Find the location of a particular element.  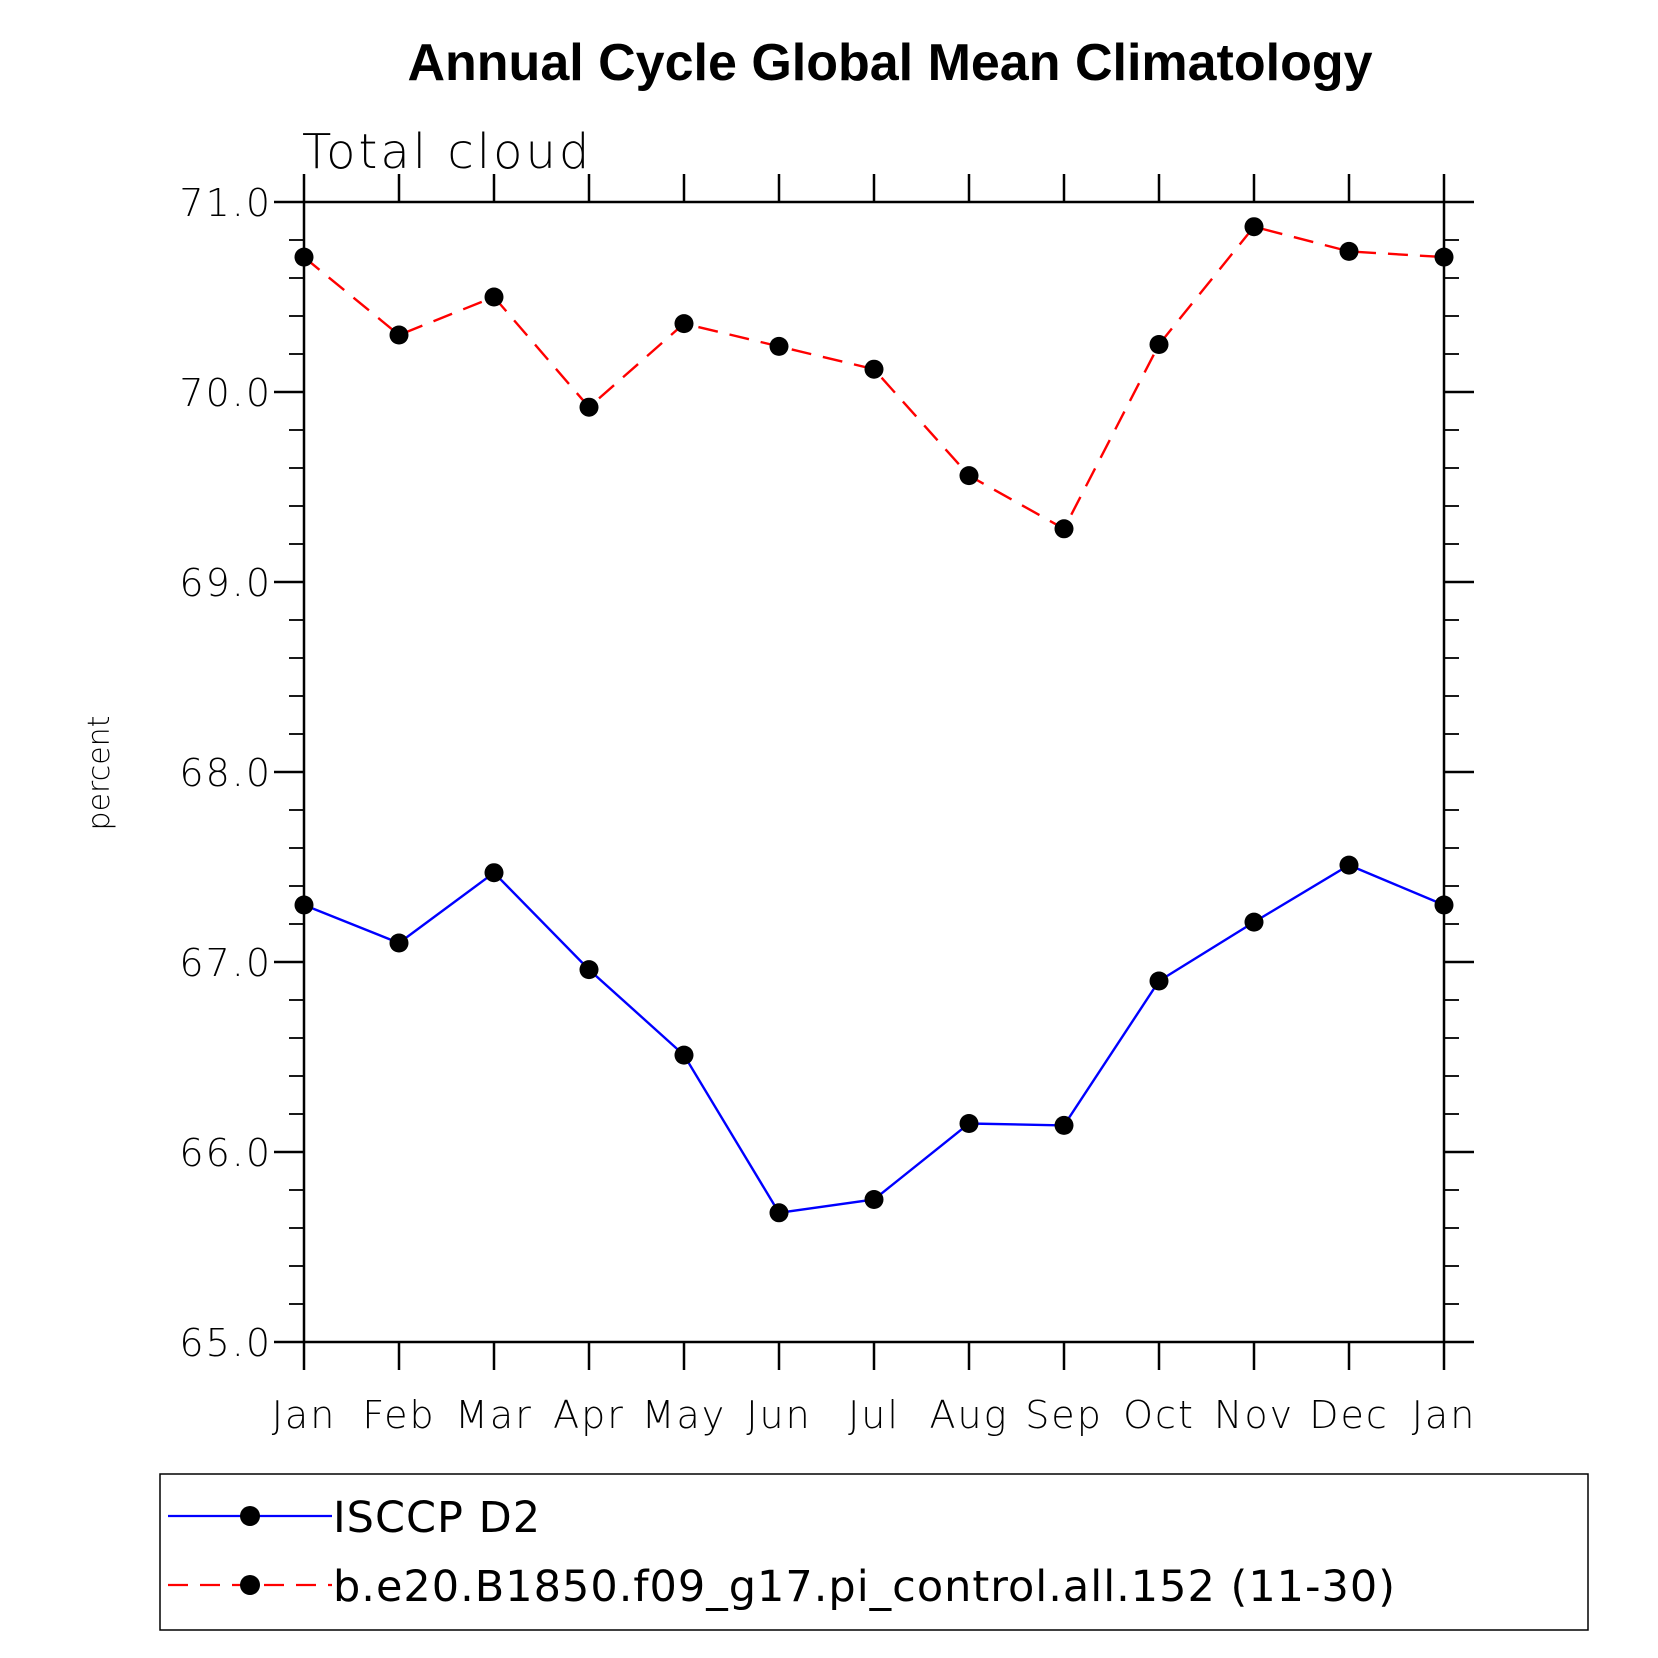

y-tick-label: 68.0 is located at coordinates (225, 773).